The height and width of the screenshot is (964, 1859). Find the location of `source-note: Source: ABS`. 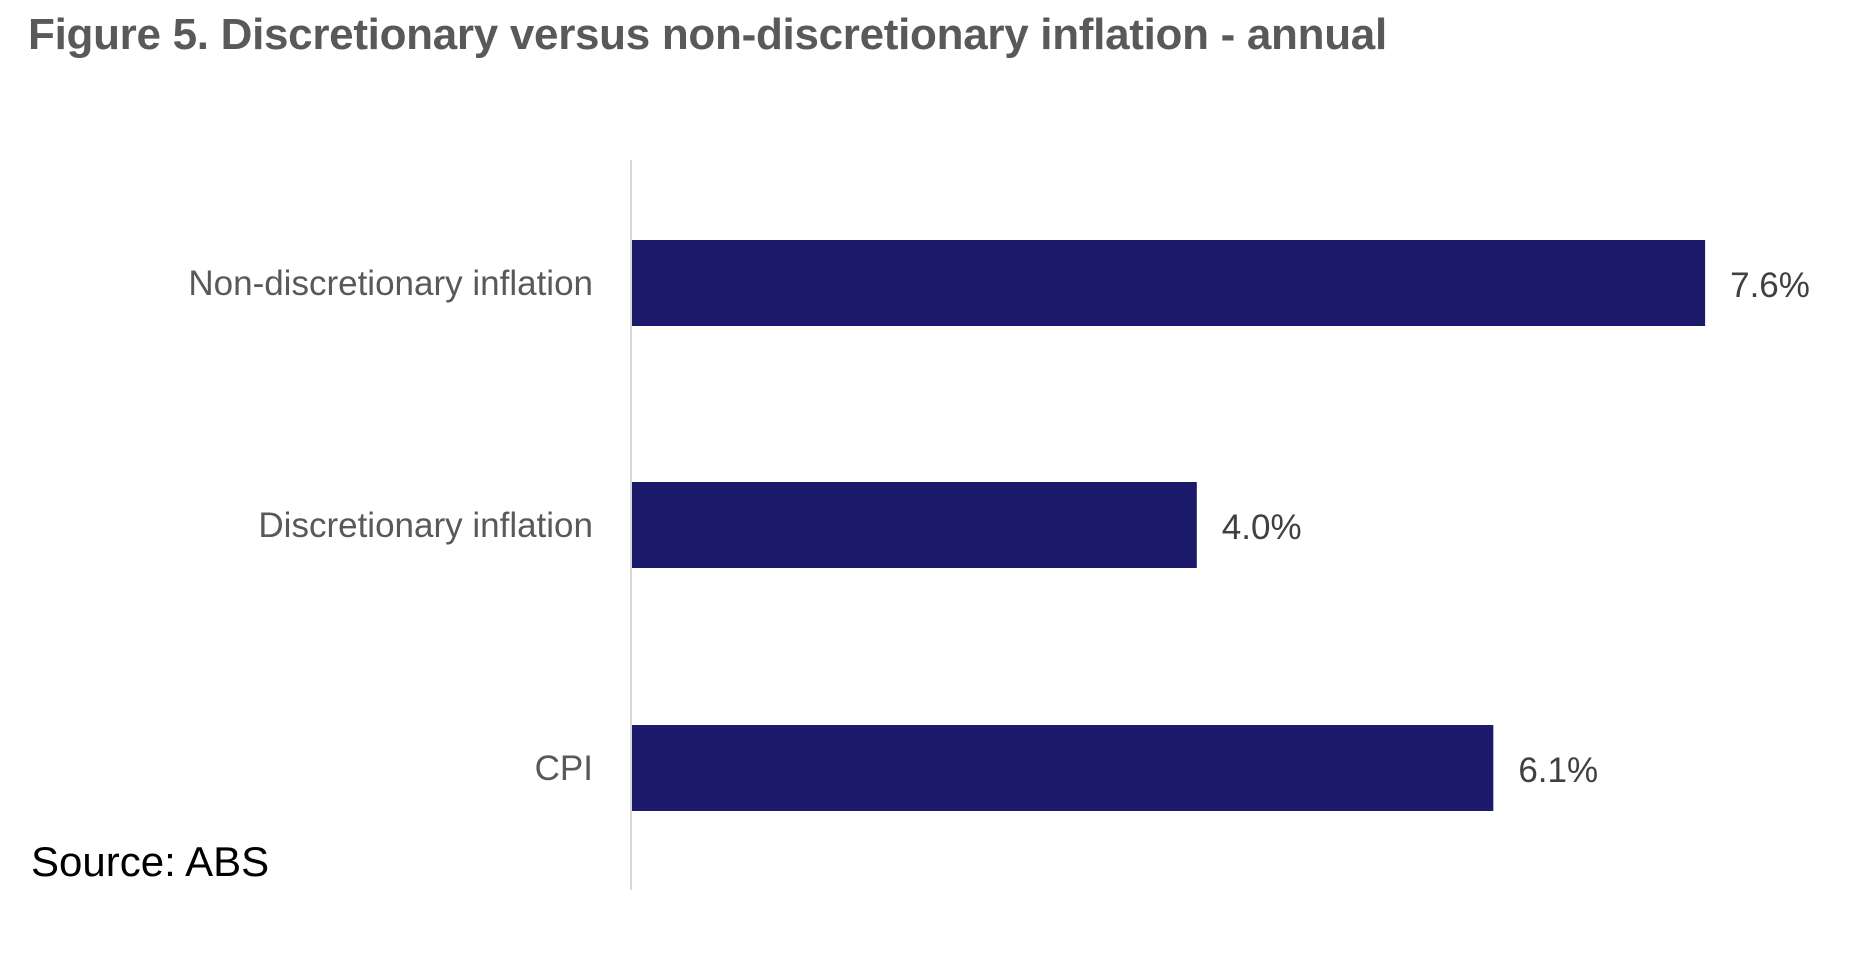

source-note: Source: ABS is located at coordinates (150, 861).